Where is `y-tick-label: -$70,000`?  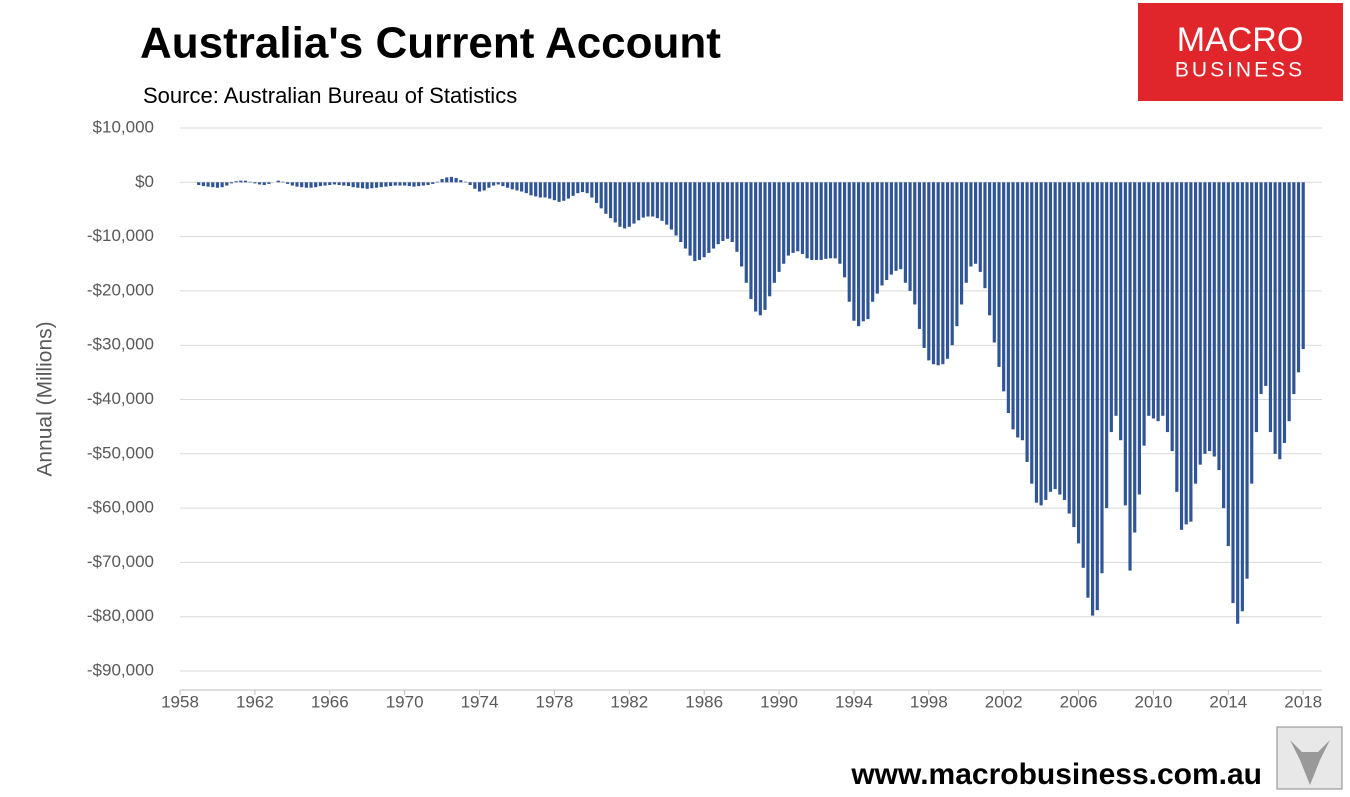
y-tick-label: -$70,000 is located at coordinates (120, 561).